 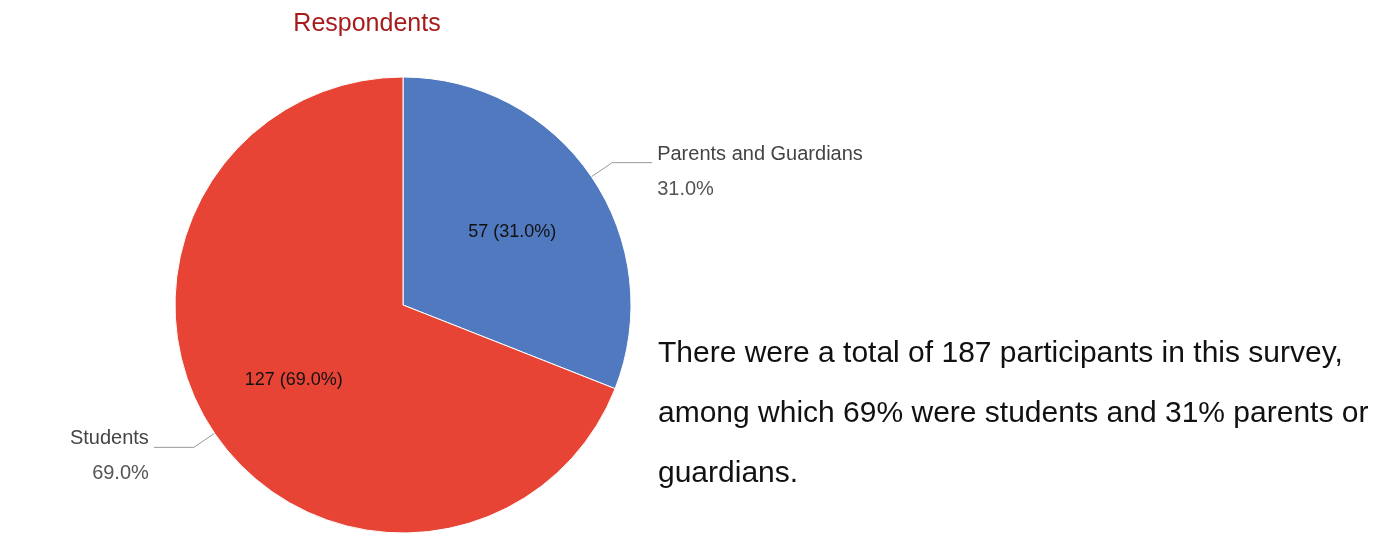 I want to click on slice-label: Students, so click(x=109, y=437).